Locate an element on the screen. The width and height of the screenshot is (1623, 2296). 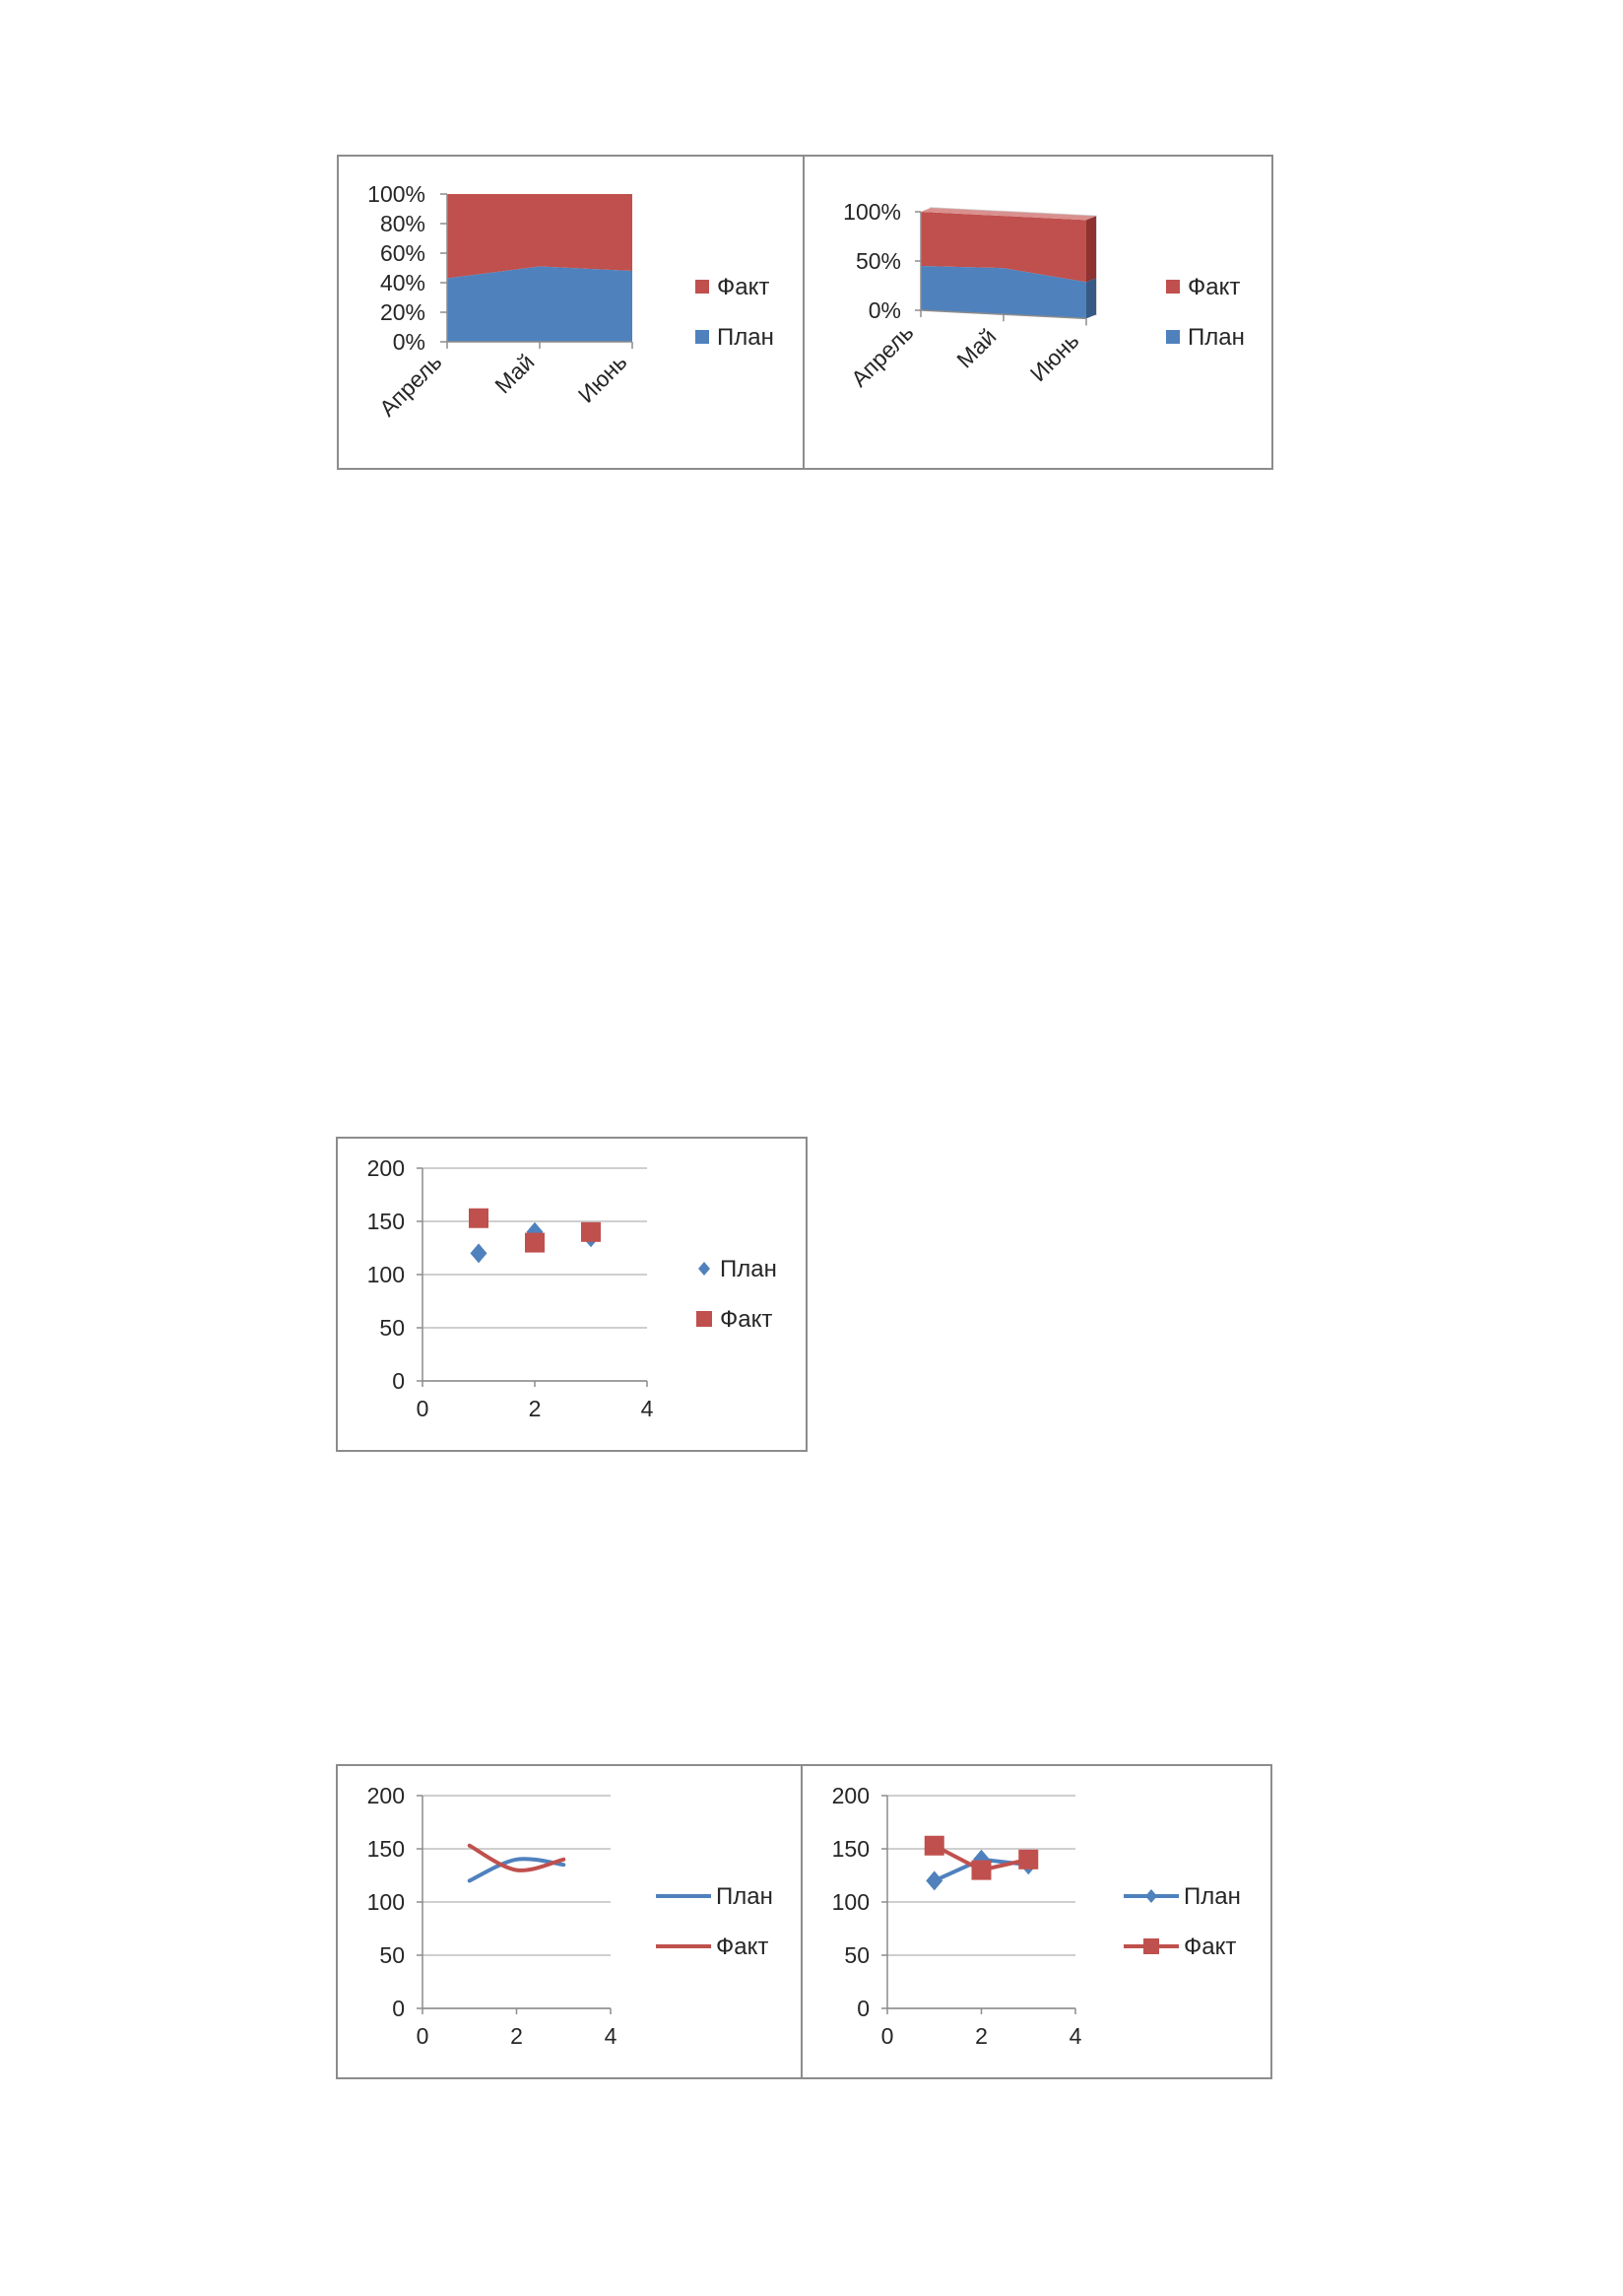
scatter-markers-chart-svg: 0 50 100 150 200 0 2 4 План Факт is located at coordinates (572, 1288).